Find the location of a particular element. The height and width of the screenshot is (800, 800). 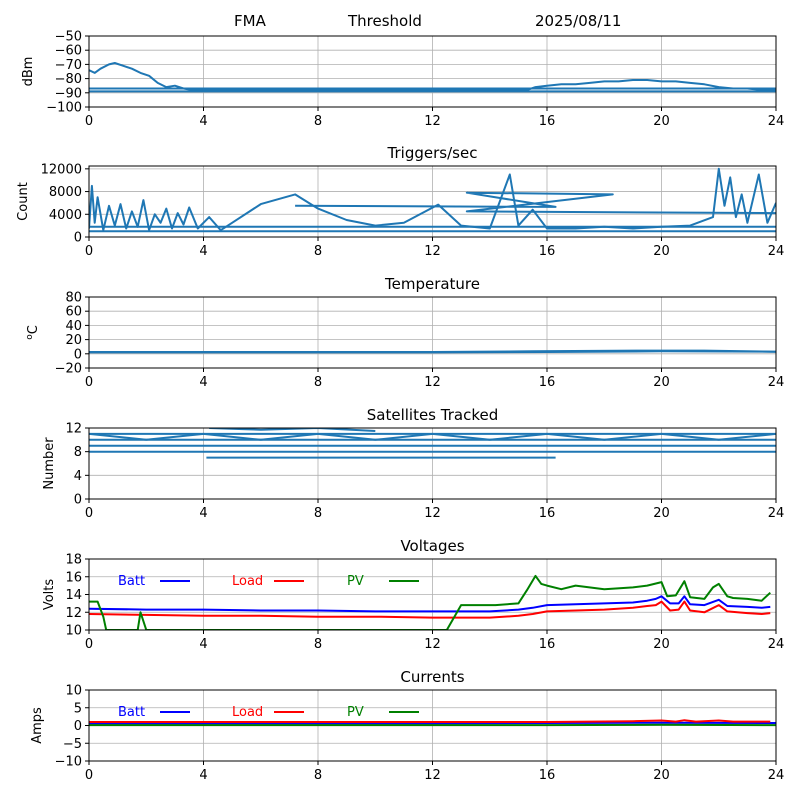

y-tick-label: 14 is located at coordinates (73, 595).